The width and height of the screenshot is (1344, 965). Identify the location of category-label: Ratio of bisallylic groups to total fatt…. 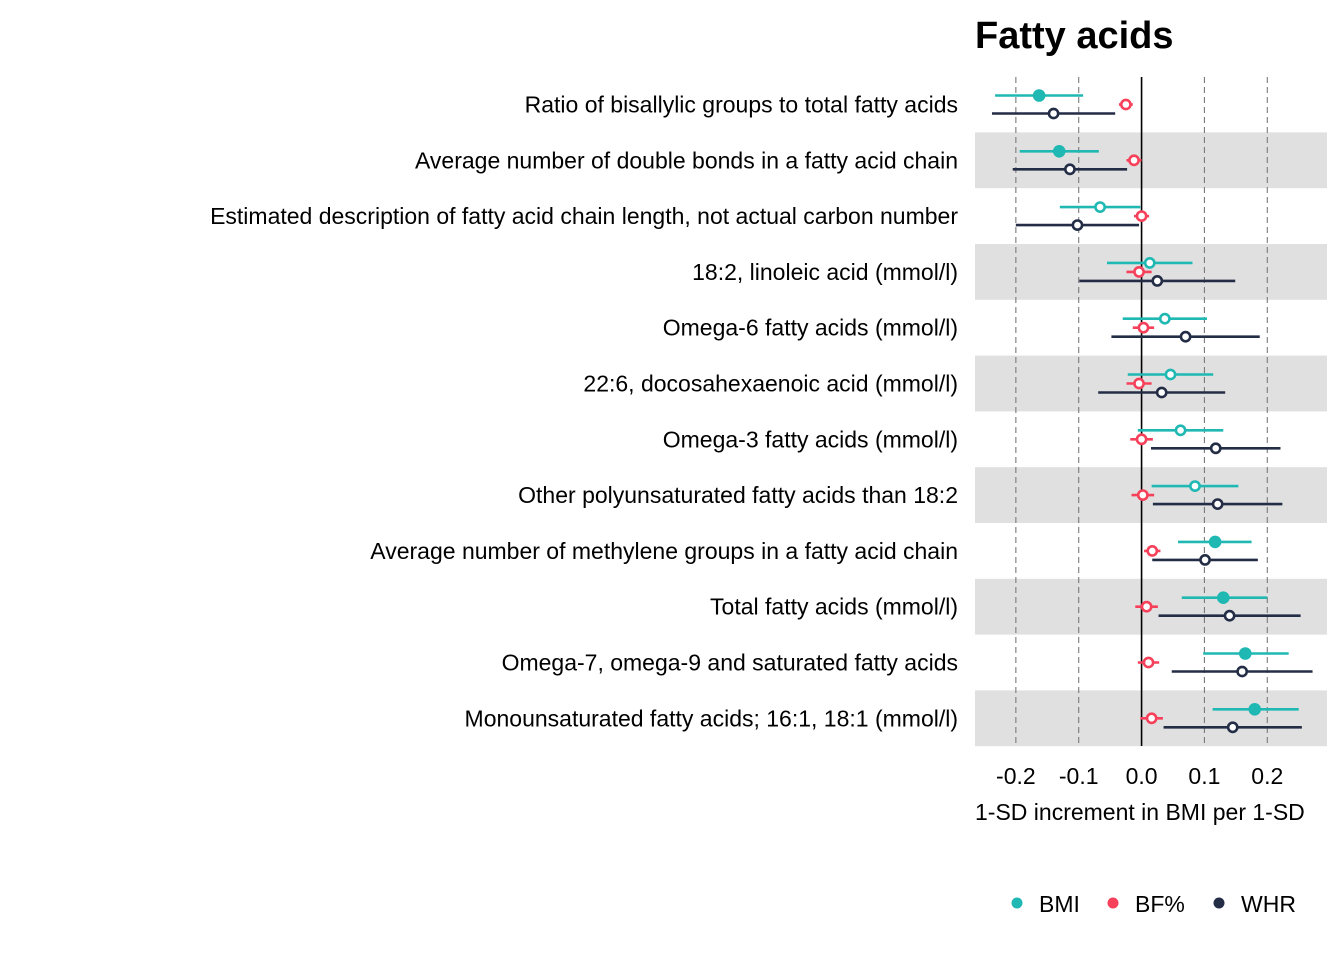
(741, 105).